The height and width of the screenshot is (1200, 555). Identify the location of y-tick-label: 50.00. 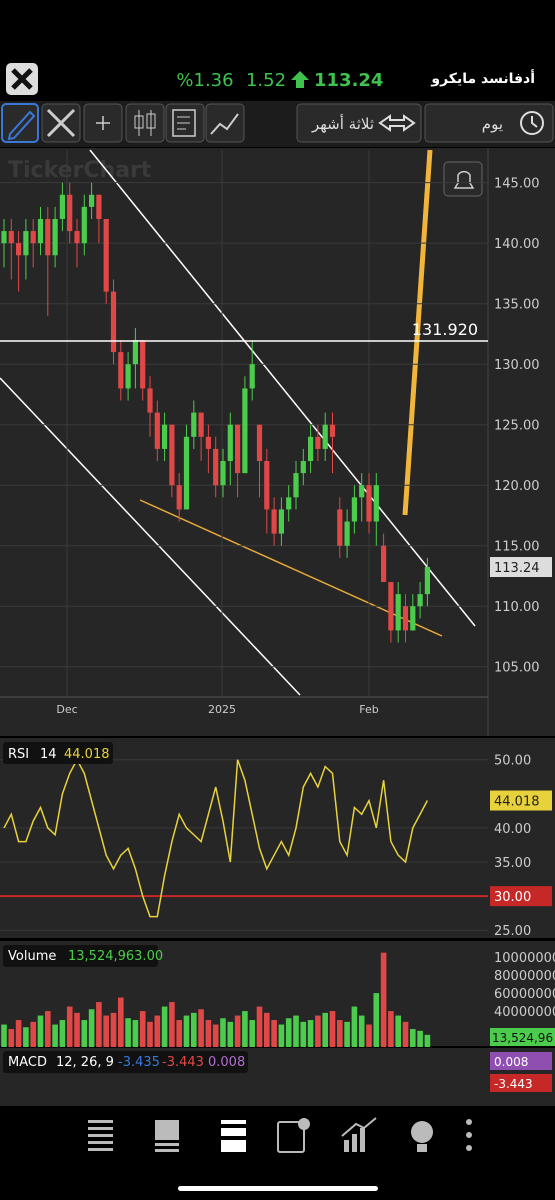
(512, 761).